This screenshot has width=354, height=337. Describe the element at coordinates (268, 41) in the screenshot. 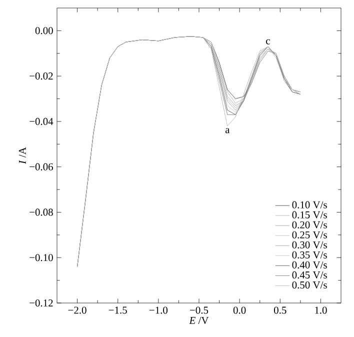

I see `annotation: c` at that location.